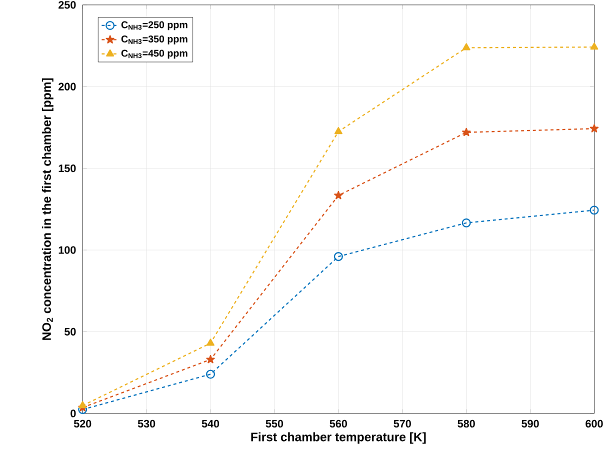 The width and height of the screenshot is (608, 468). I want to click on x-tick-label: 520, so click(83, 424).